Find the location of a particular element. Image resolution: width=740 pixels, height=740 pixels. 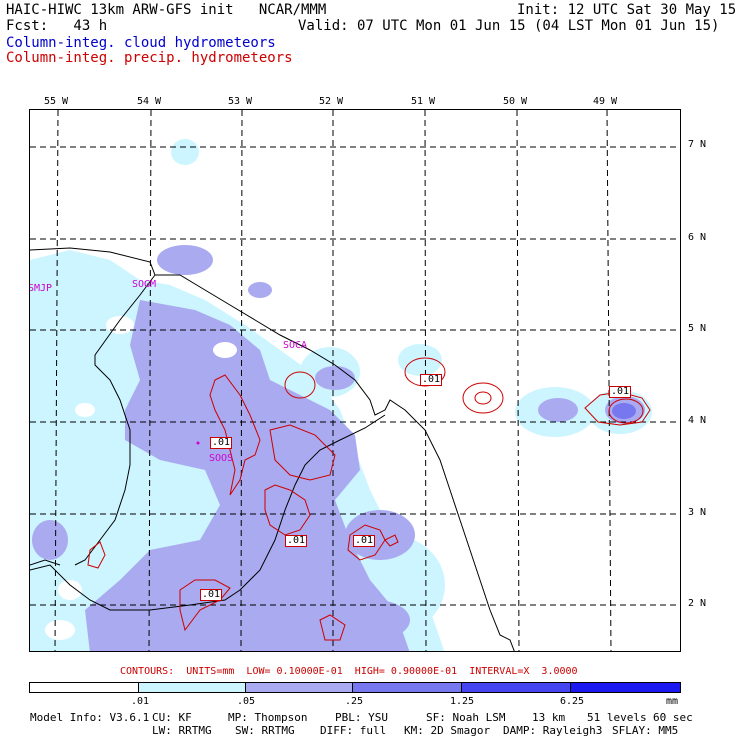

lat-label-4n: 4 N is located at coordinates (697, 420).